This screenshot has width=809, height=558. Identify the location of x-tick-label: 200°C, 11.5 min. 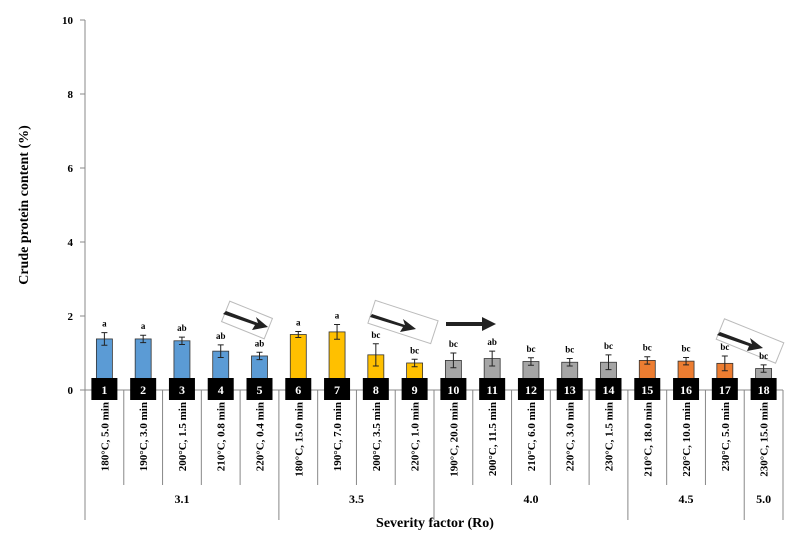
(493, 439).